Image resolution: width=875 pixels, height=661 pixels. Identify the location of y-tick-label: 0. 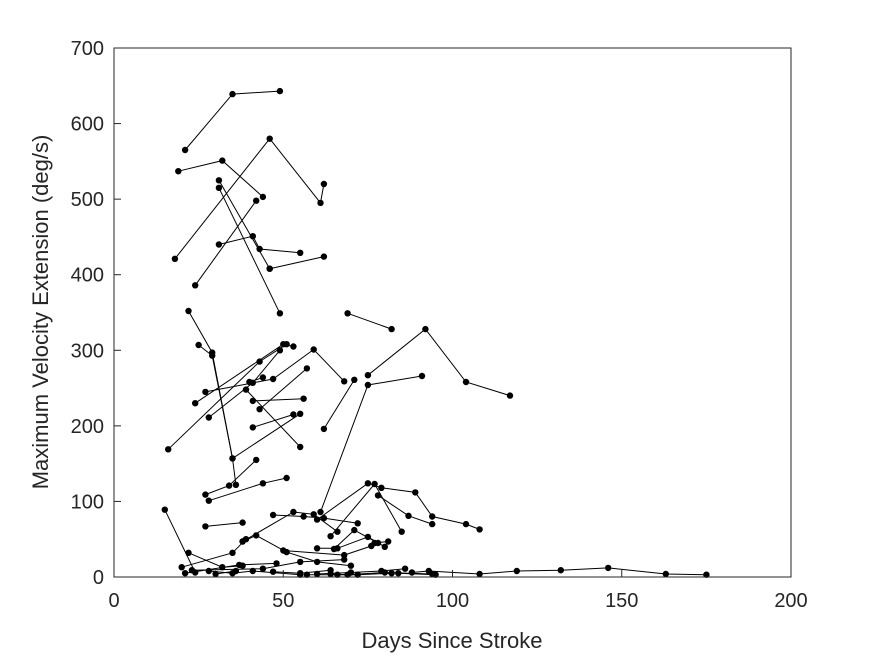
(98, 578).